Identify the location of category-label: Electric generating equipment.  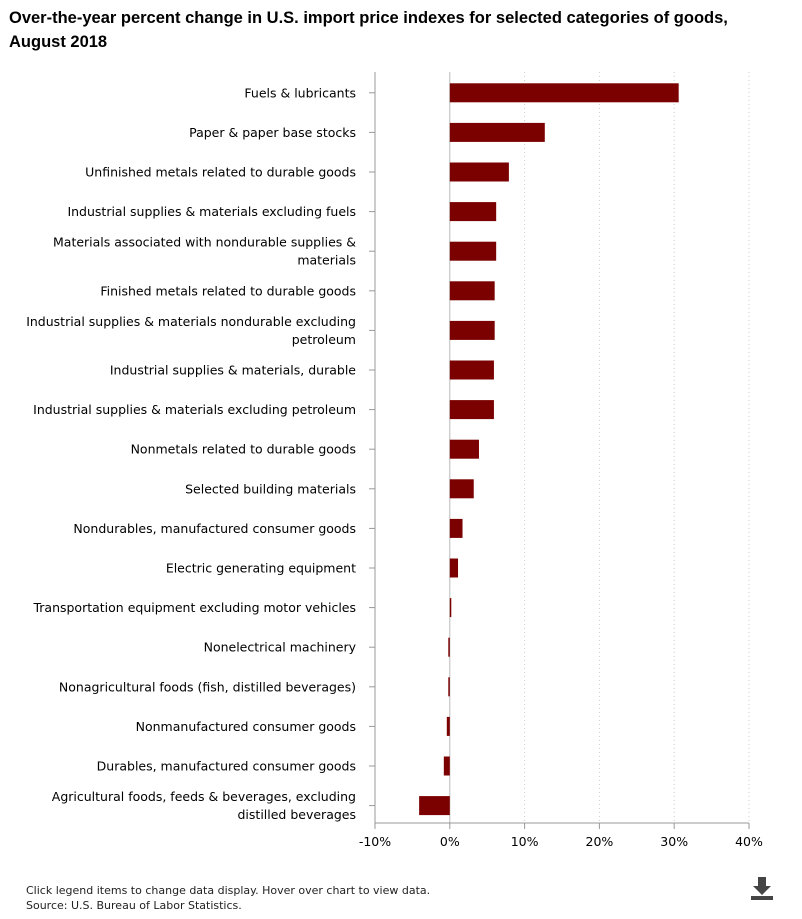
(261, 568).